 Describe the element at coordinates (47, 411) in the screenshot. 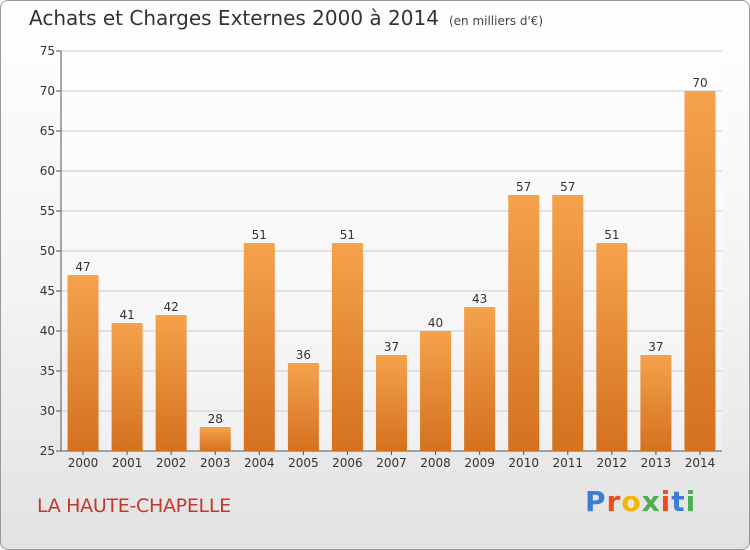

I see `y-tick-label: 30` at that location.